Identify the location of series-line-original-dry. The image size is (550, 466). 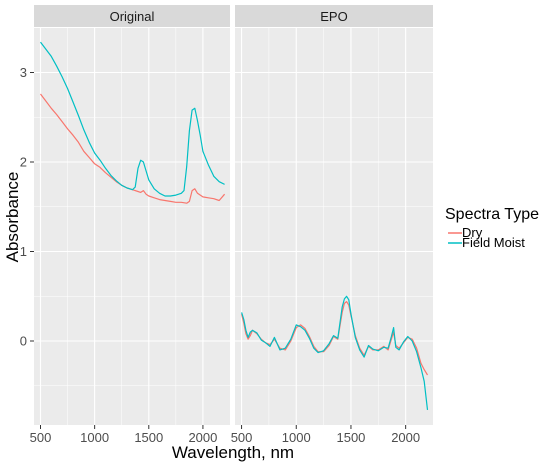
(133, 148).